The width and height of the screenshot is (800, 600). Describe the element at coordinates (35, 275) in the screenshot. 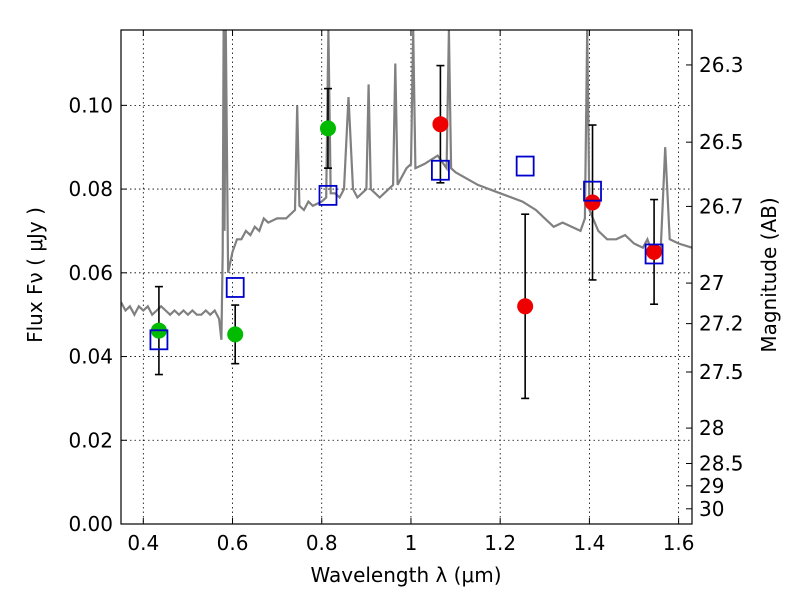

I see `y-axis-label: Flux Fν ( μJy )` at that location.